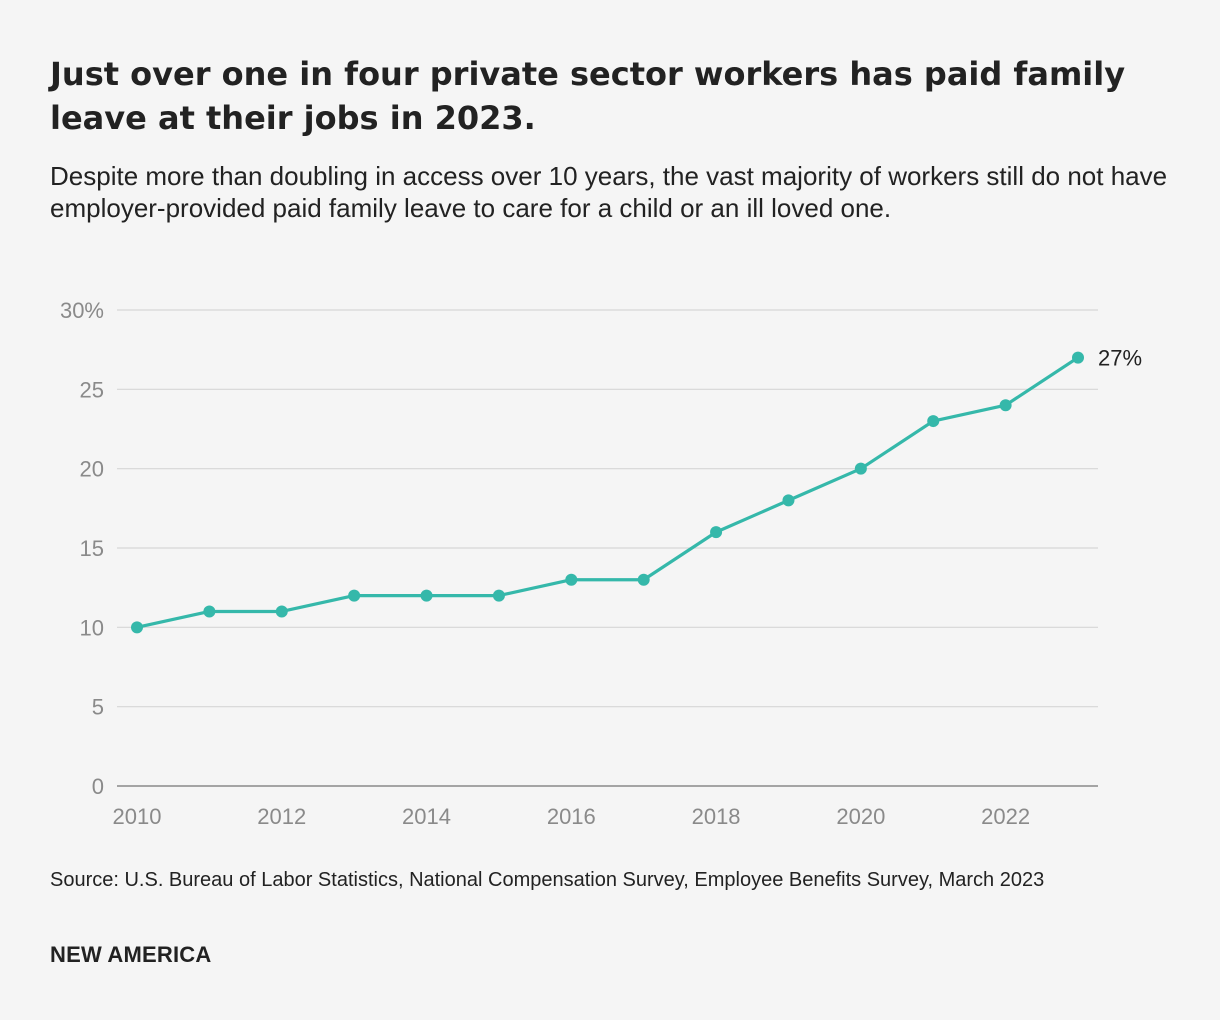 Image resolution: width=1220 pixels, height=1020 pixels. Describe the element at coordinates (1120, 358) in the screenshot. I see `end-value-label: 27%` at that location.